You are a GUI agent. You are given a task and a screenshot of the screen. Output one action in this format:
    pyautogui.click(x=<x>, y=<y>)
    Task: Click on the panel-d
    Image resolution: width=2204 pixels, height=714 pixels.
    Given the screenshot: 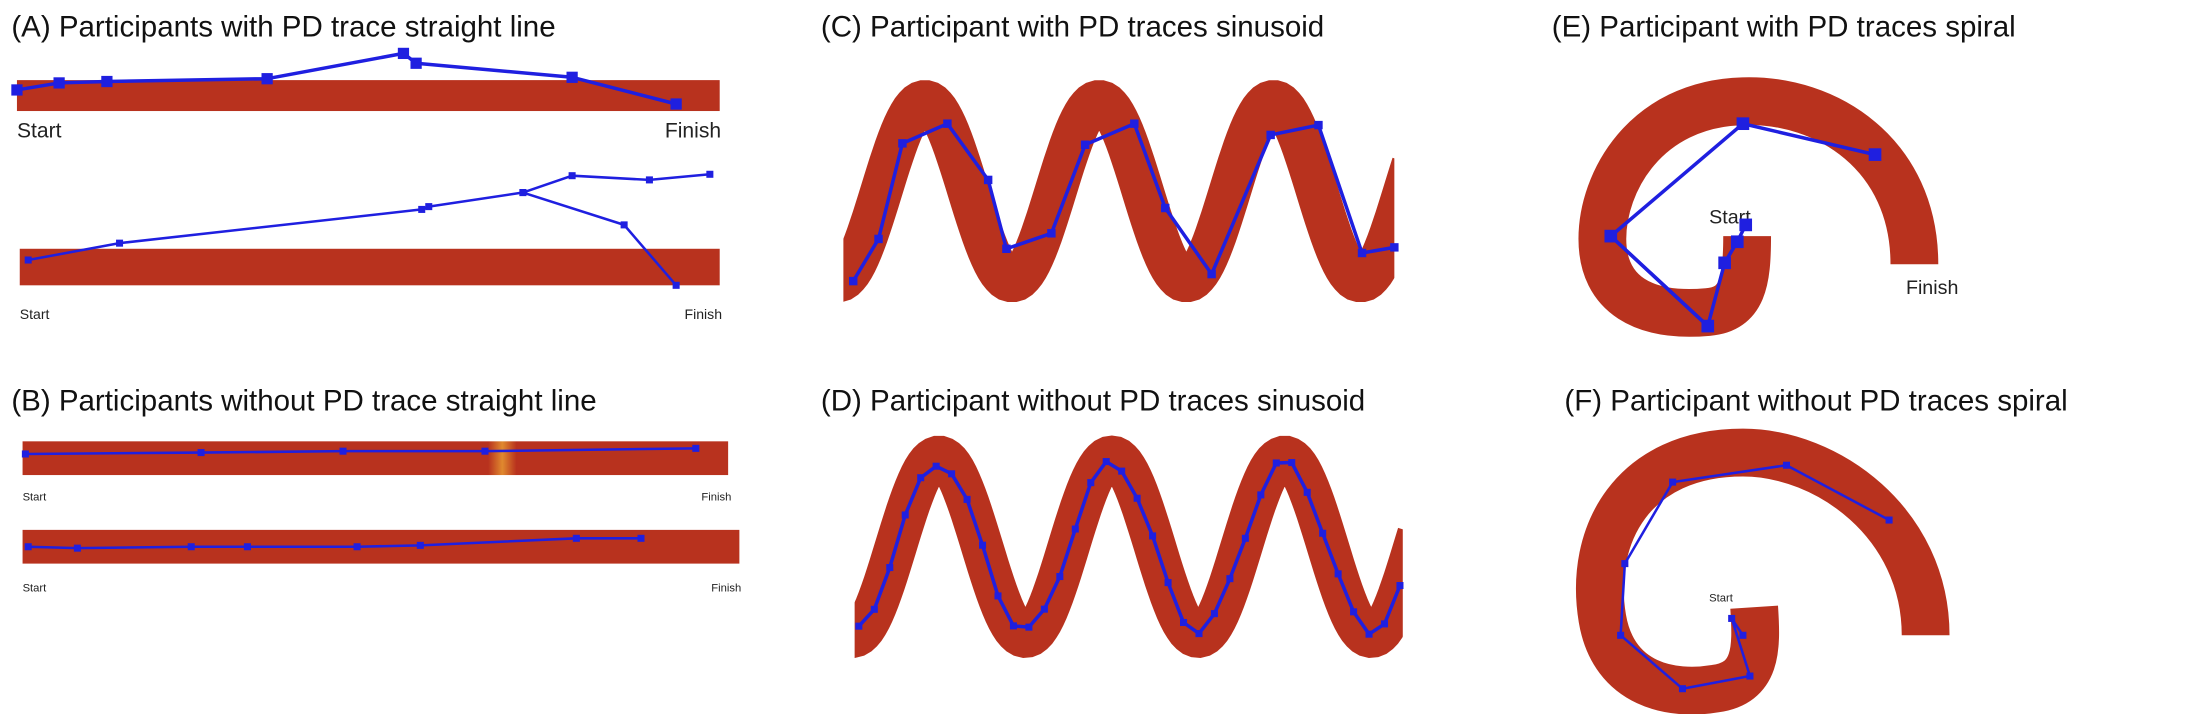 What is the action you would take?
    pyautogui.click(x=1129, y=547)
    